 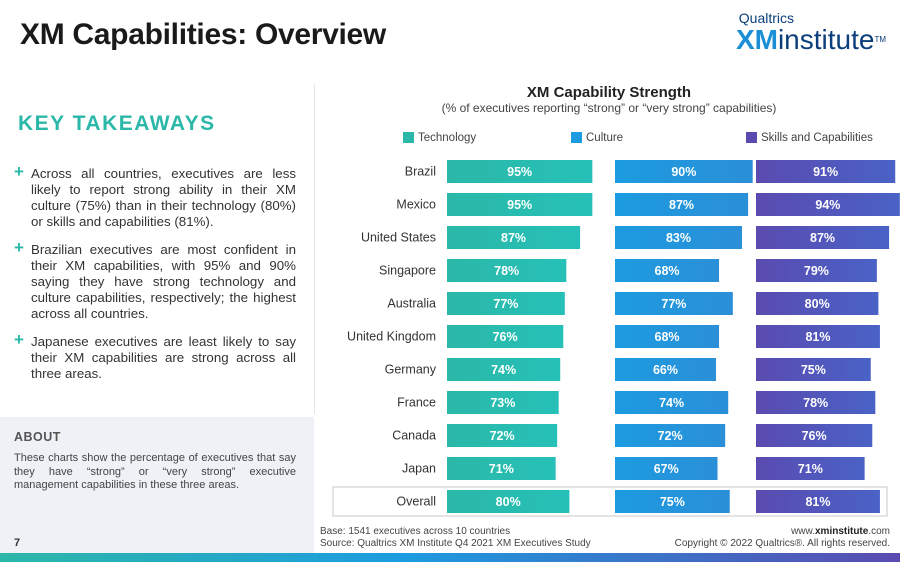 What do you see at coordinates (416, 403) in the screenshot?
I see `category-label: France` at bounding box center [416, 403].